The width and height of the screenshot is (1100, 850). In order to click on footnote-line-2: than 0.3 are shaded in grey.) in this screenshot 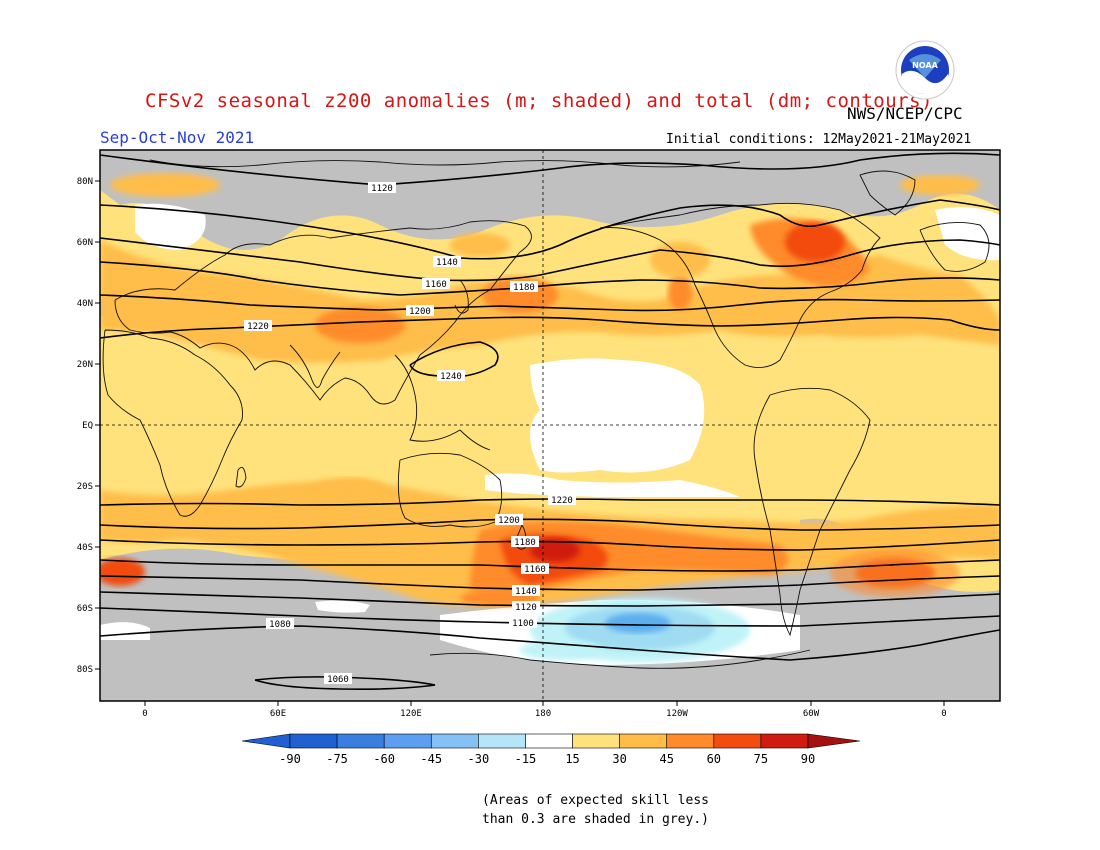, I will do `click(595, 819)`.